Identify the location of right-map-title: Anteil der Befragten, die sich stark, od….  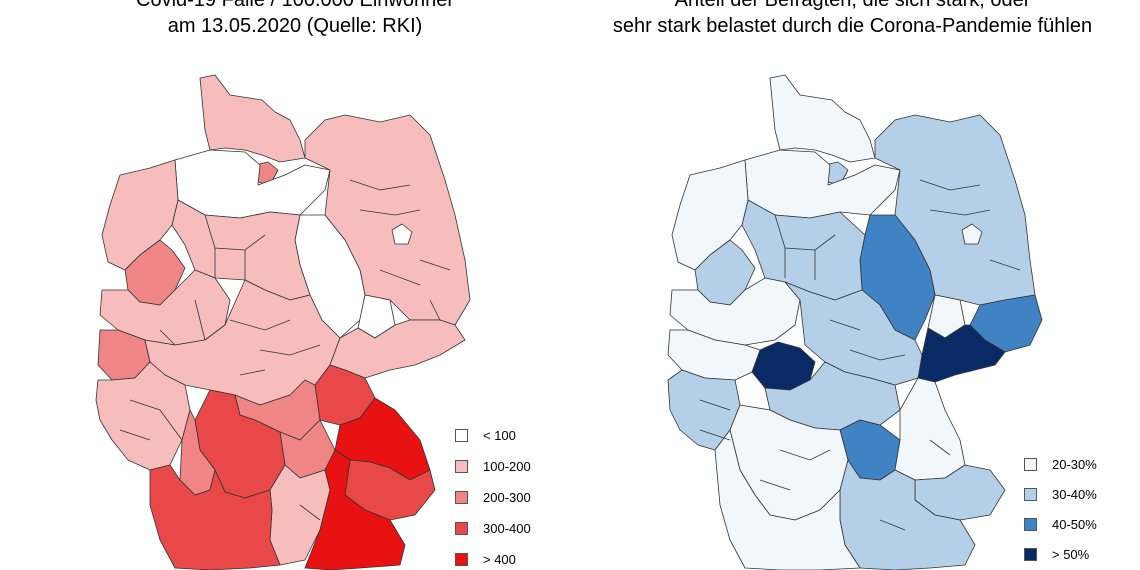
(852, 19).